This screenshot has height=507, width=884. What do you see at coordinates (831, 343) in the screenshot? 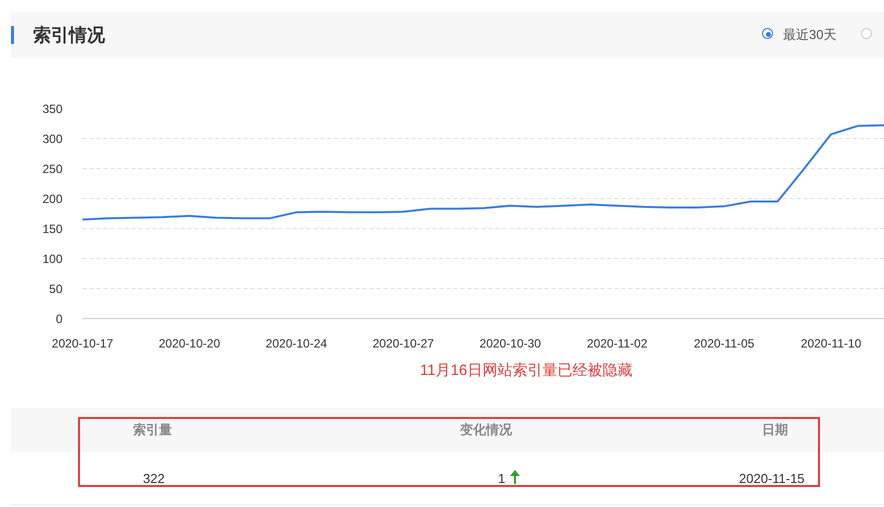
I see `x-tick-label: 2020-11-10` at bounding box center [831, 343].